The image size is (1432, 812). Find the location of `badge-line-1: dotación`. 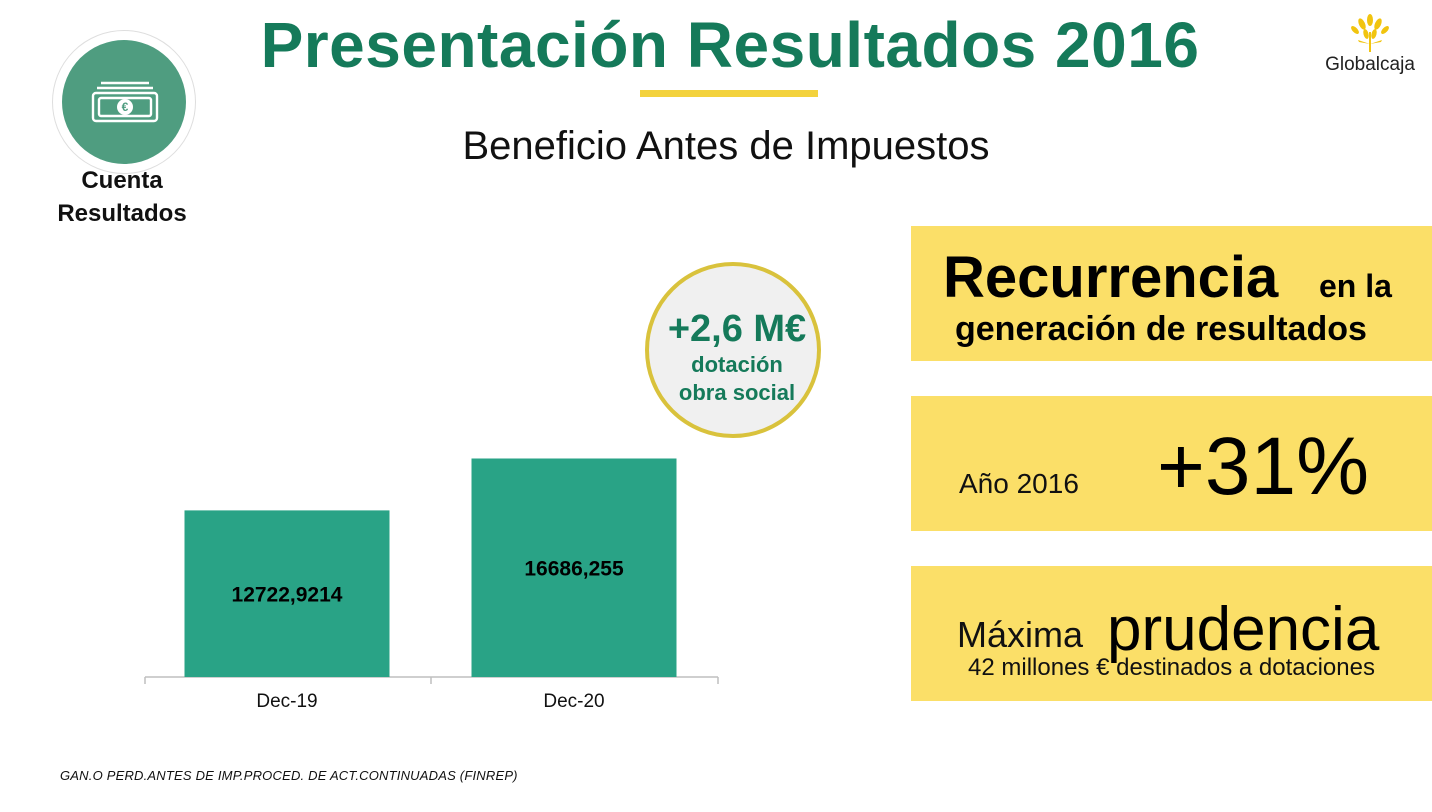

badge-line-1: dotación is located at coordinates (737, 364).